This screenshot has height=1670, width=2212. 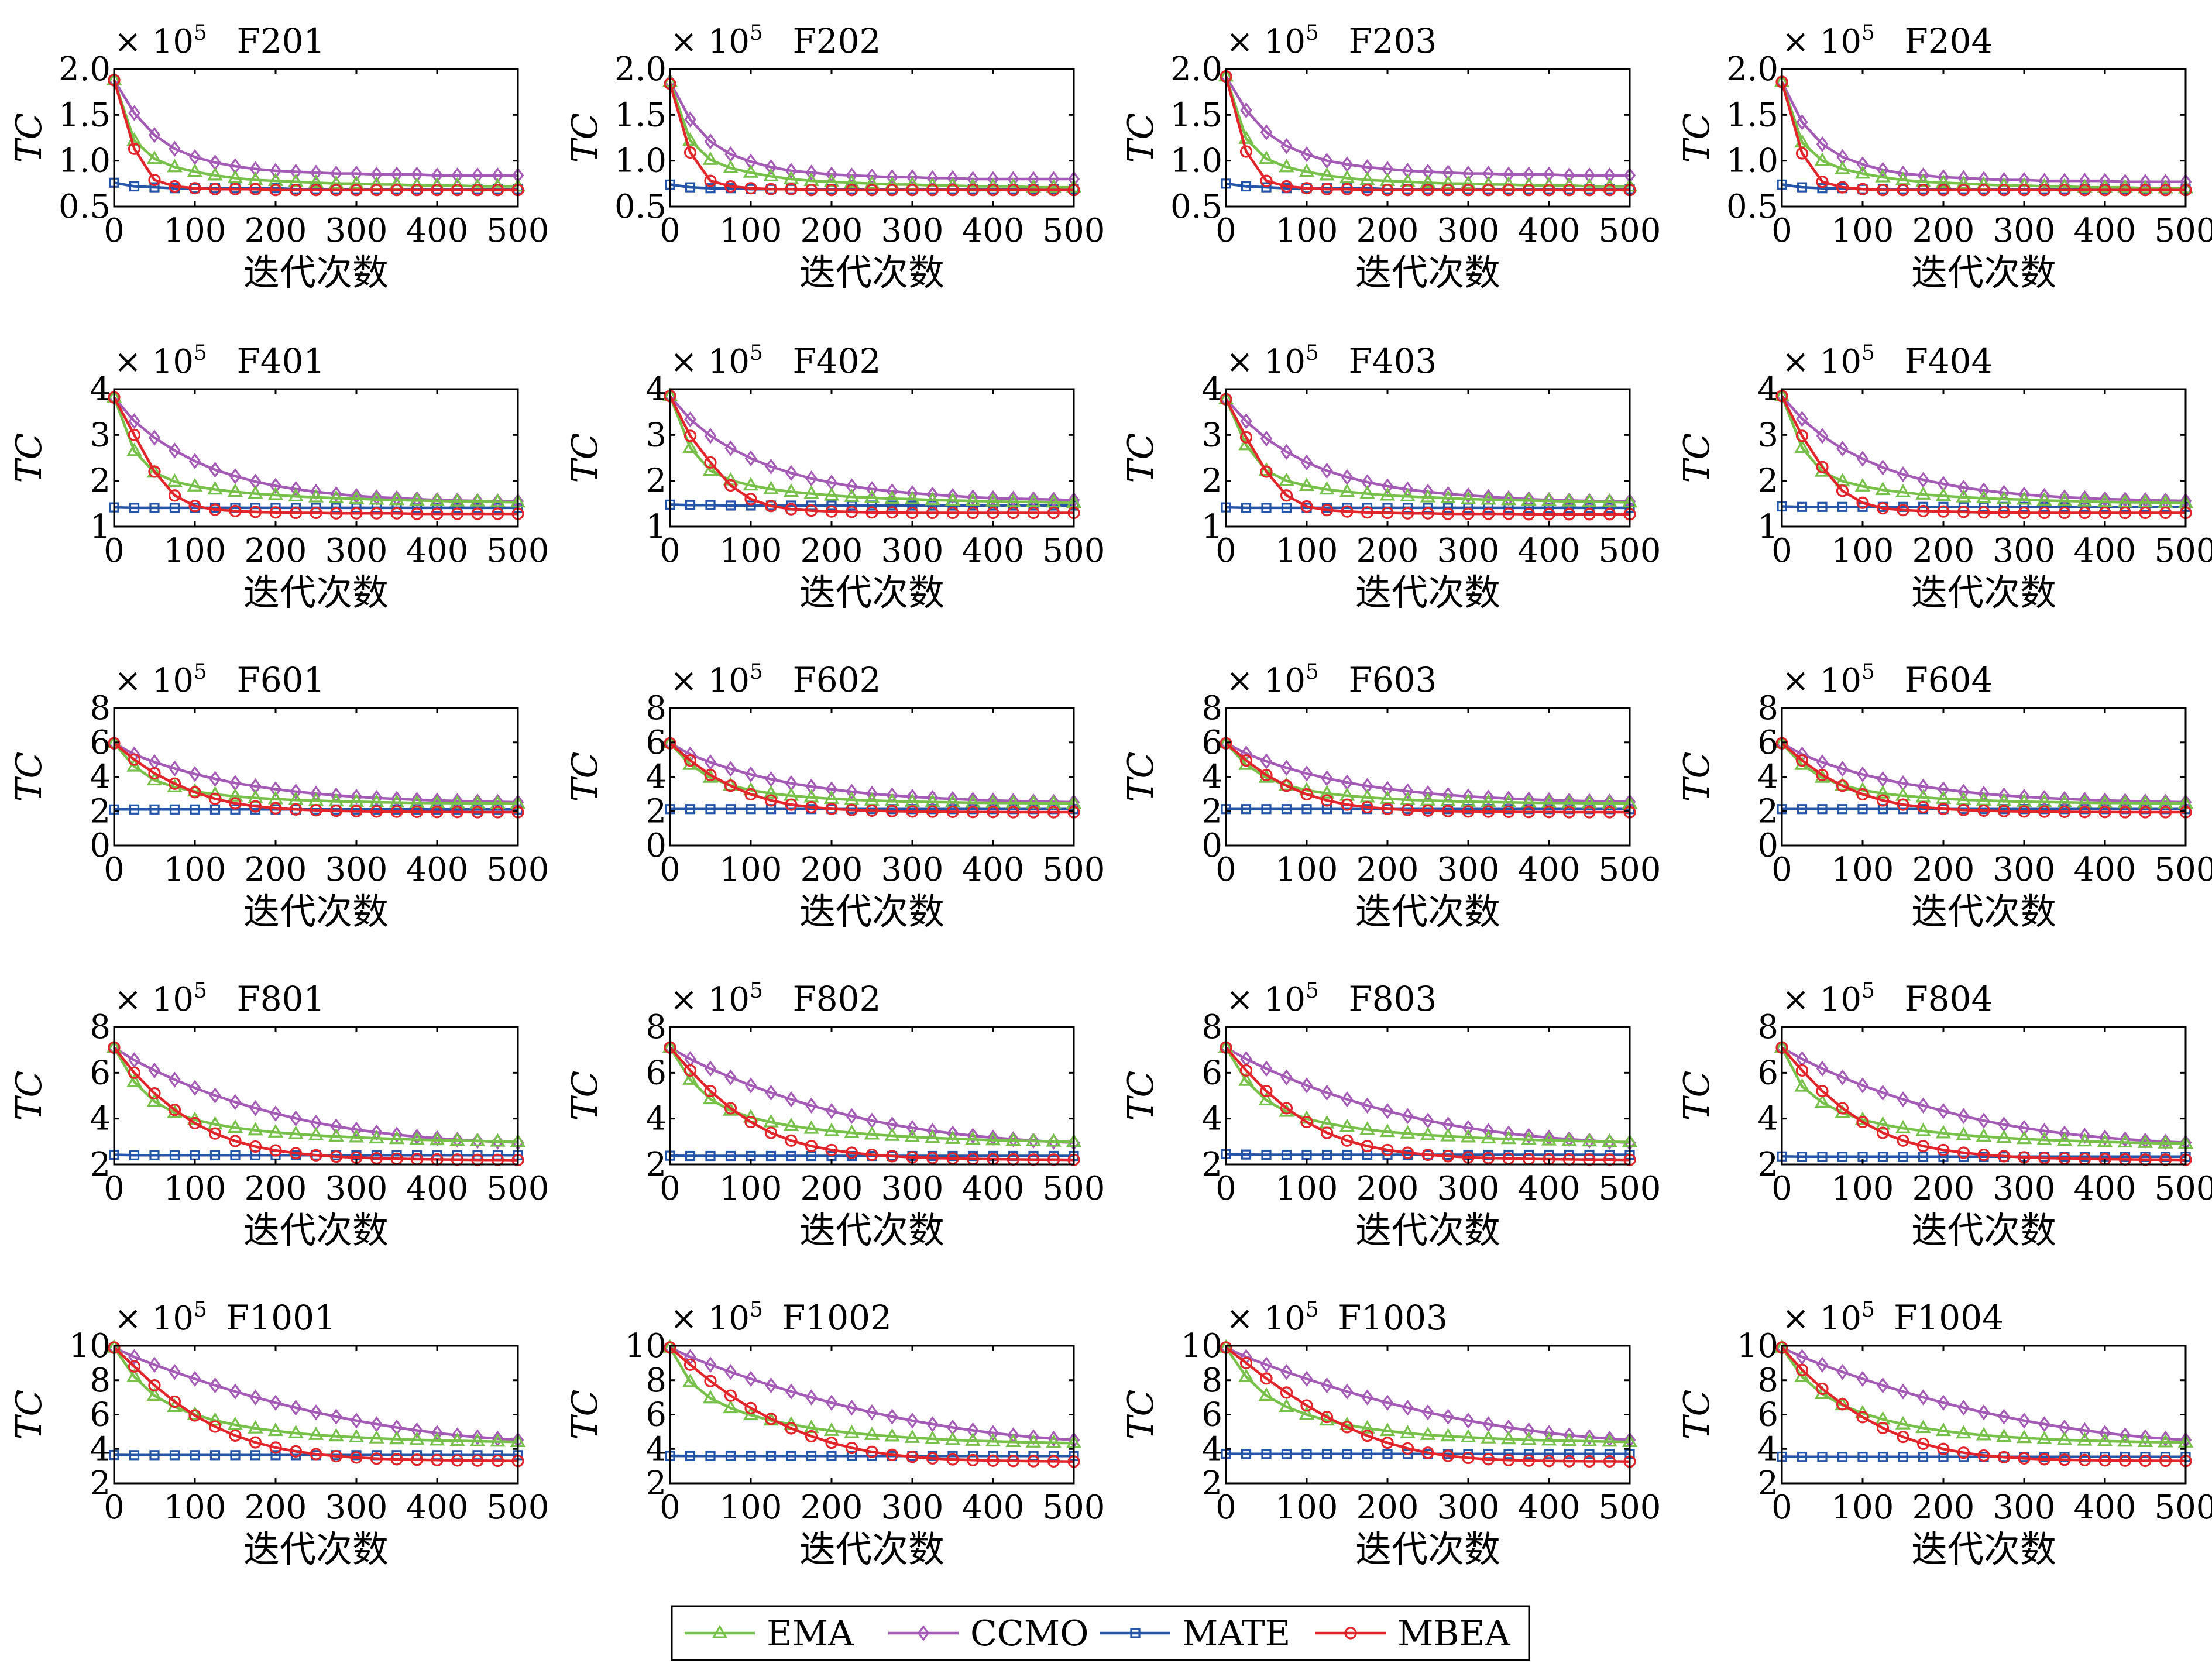 What do you see at coordinates (837, 361) in the screenshot?
I see `panel-title: F402` at bounding box center [837, 361].